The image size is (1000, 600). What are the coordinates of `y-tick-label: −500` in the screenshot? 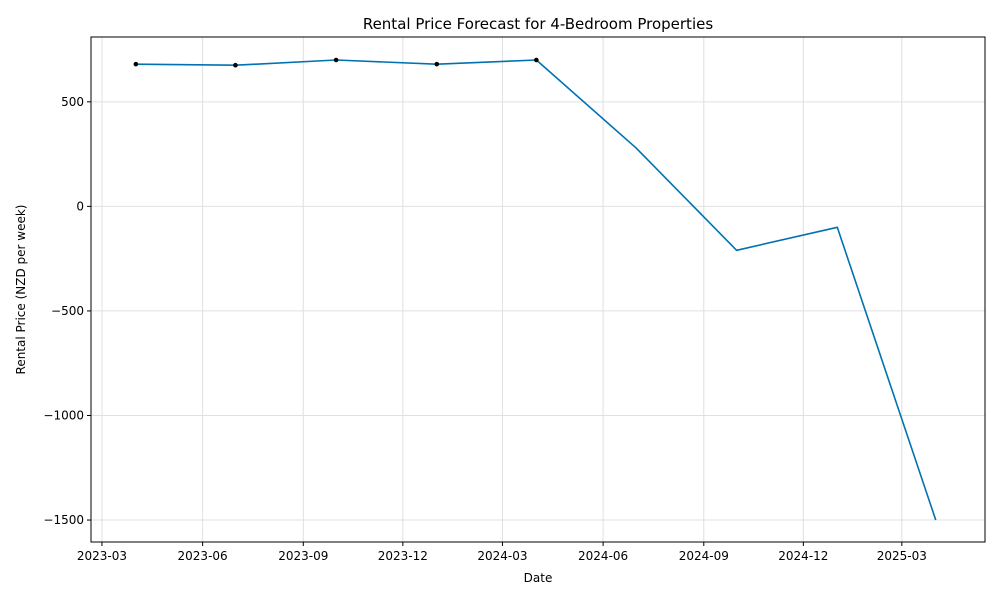 It's located at (67, 311).